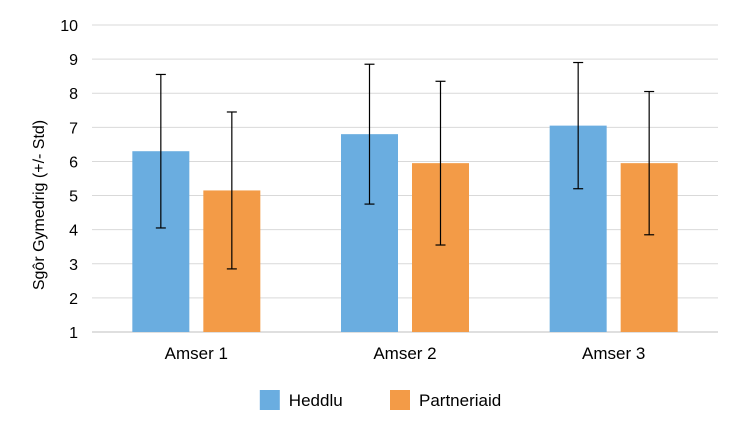 This screenshot has height=421, width=744. I want to click on y-tick-label: 2, so click(73, 299).